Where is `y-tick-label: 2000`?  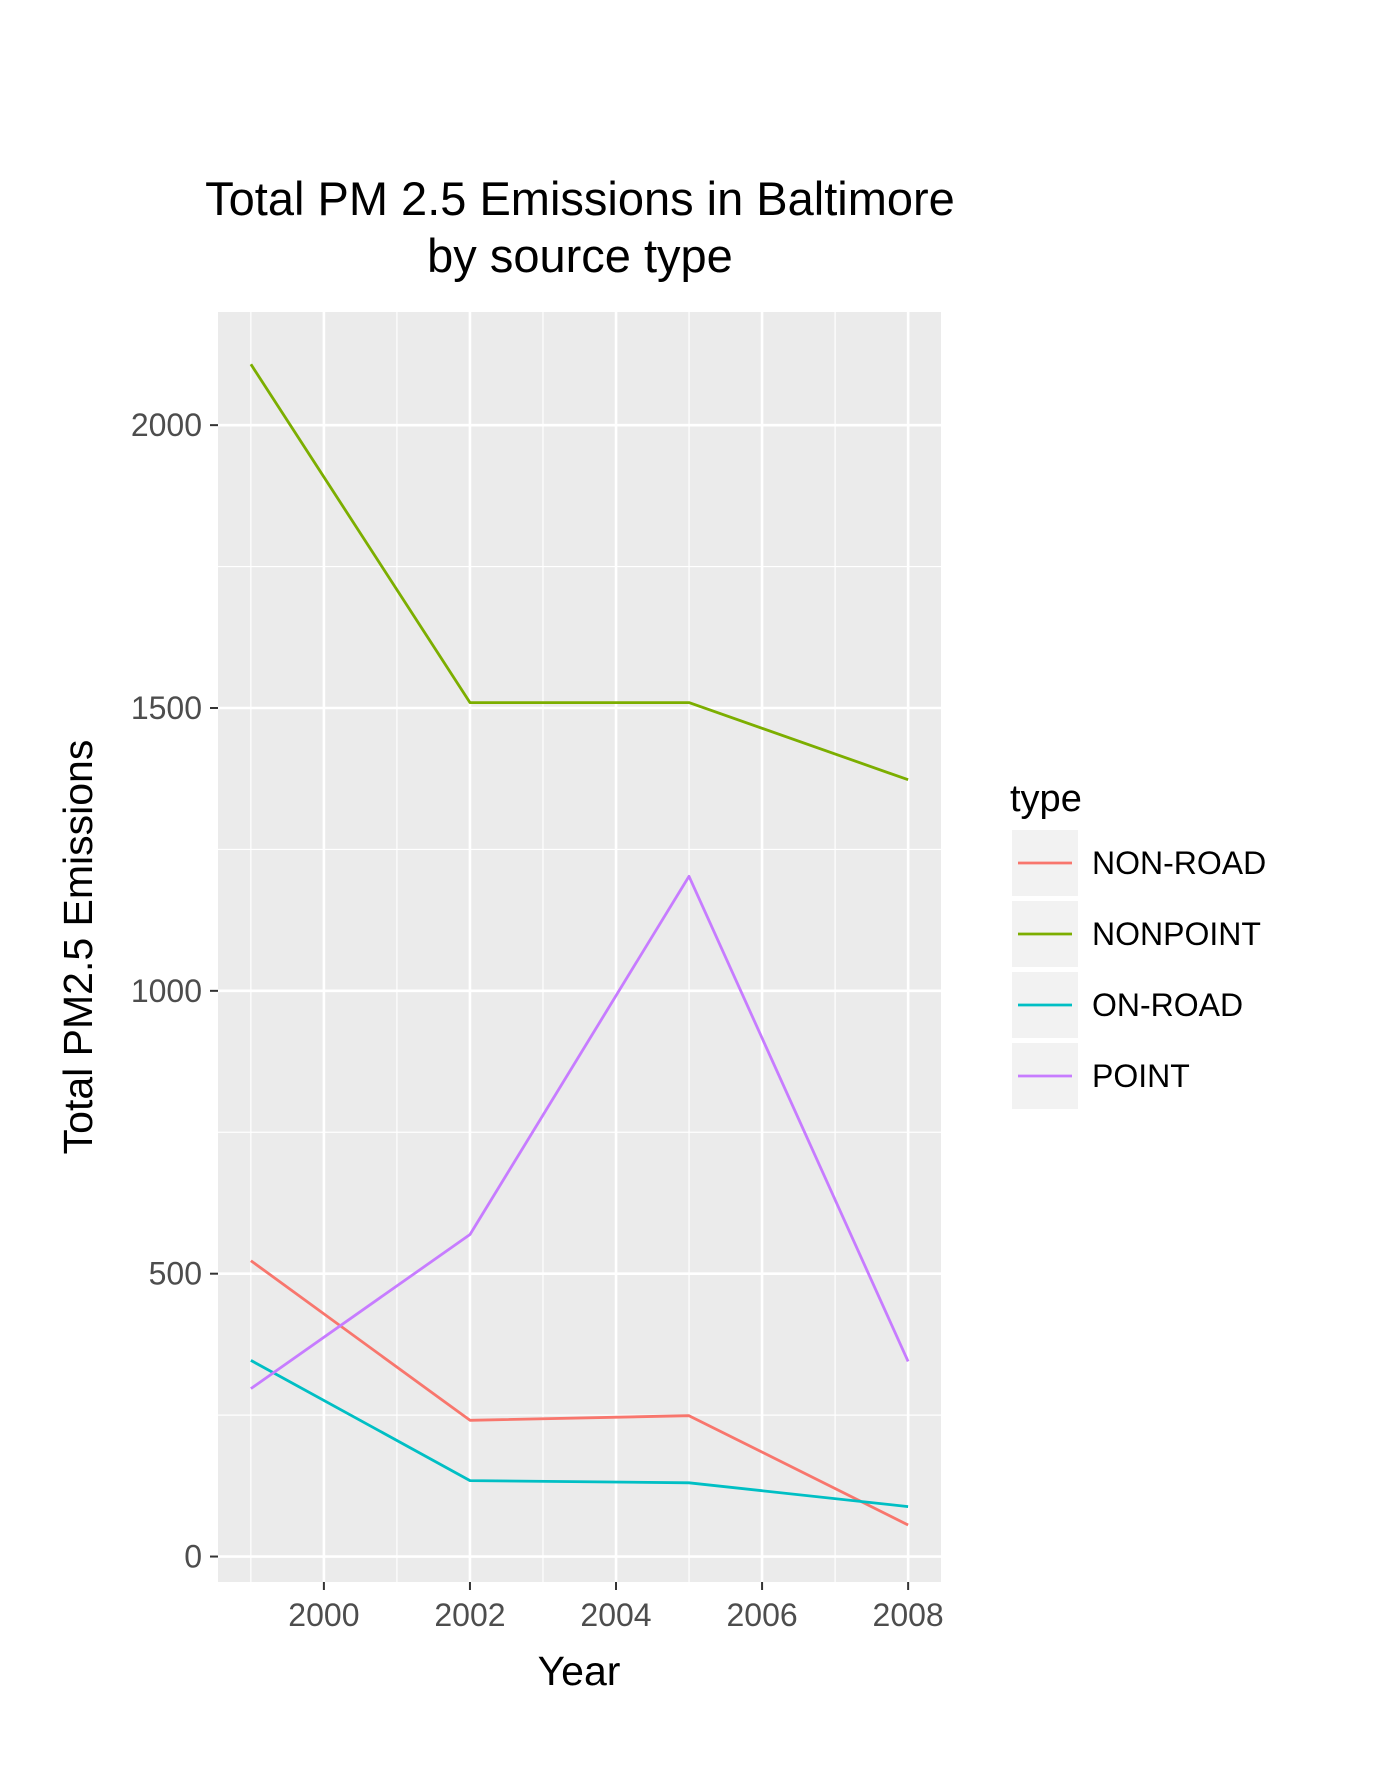 y-tick-label: 2000 is located at coordinates (166, 425).